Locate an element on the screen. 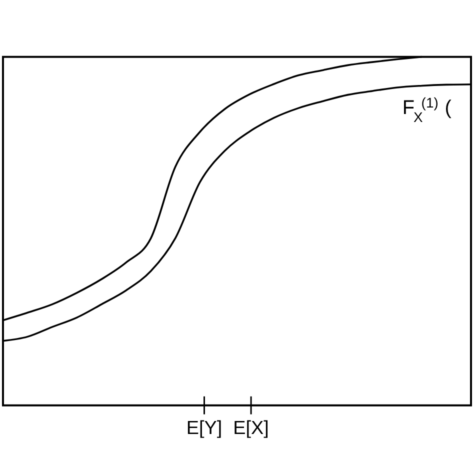 This screenshot has width=474, height=474. text: E[X] is located at coordinates (251, 429).